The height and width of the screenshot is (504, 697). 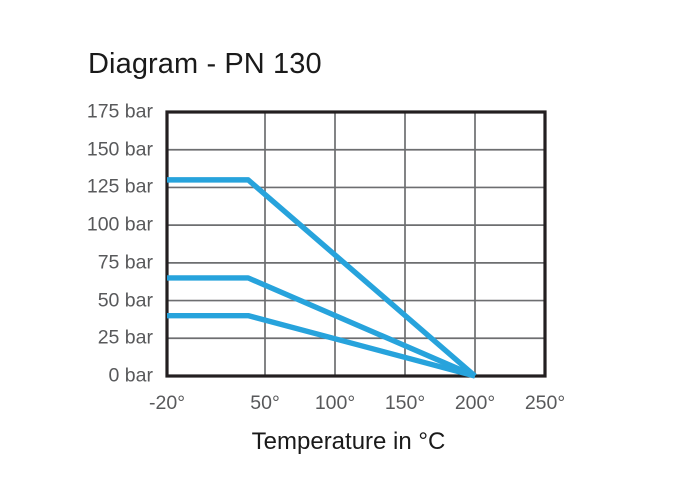 What do you see at coordinates (205, 64) in the screenshot?
I see `chart-title: Diagram - PN 130` at bounding box center [205, 64].